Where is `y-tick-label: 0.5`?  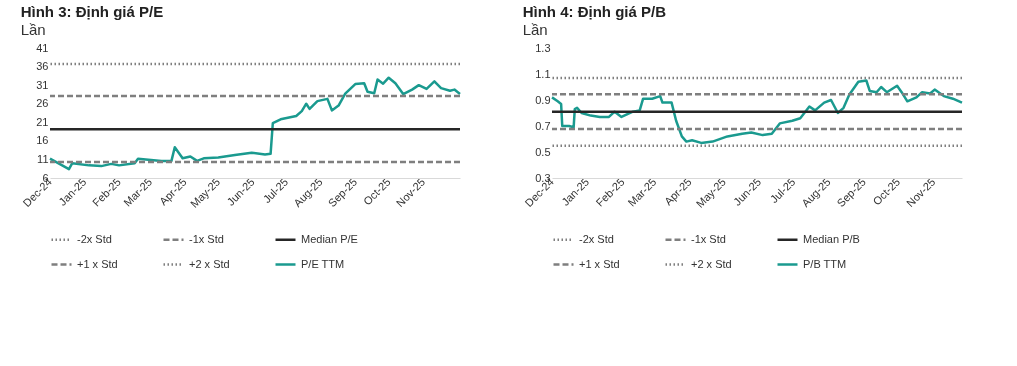
y-tick-label: 0.5 is located at coordinates (543, 151).